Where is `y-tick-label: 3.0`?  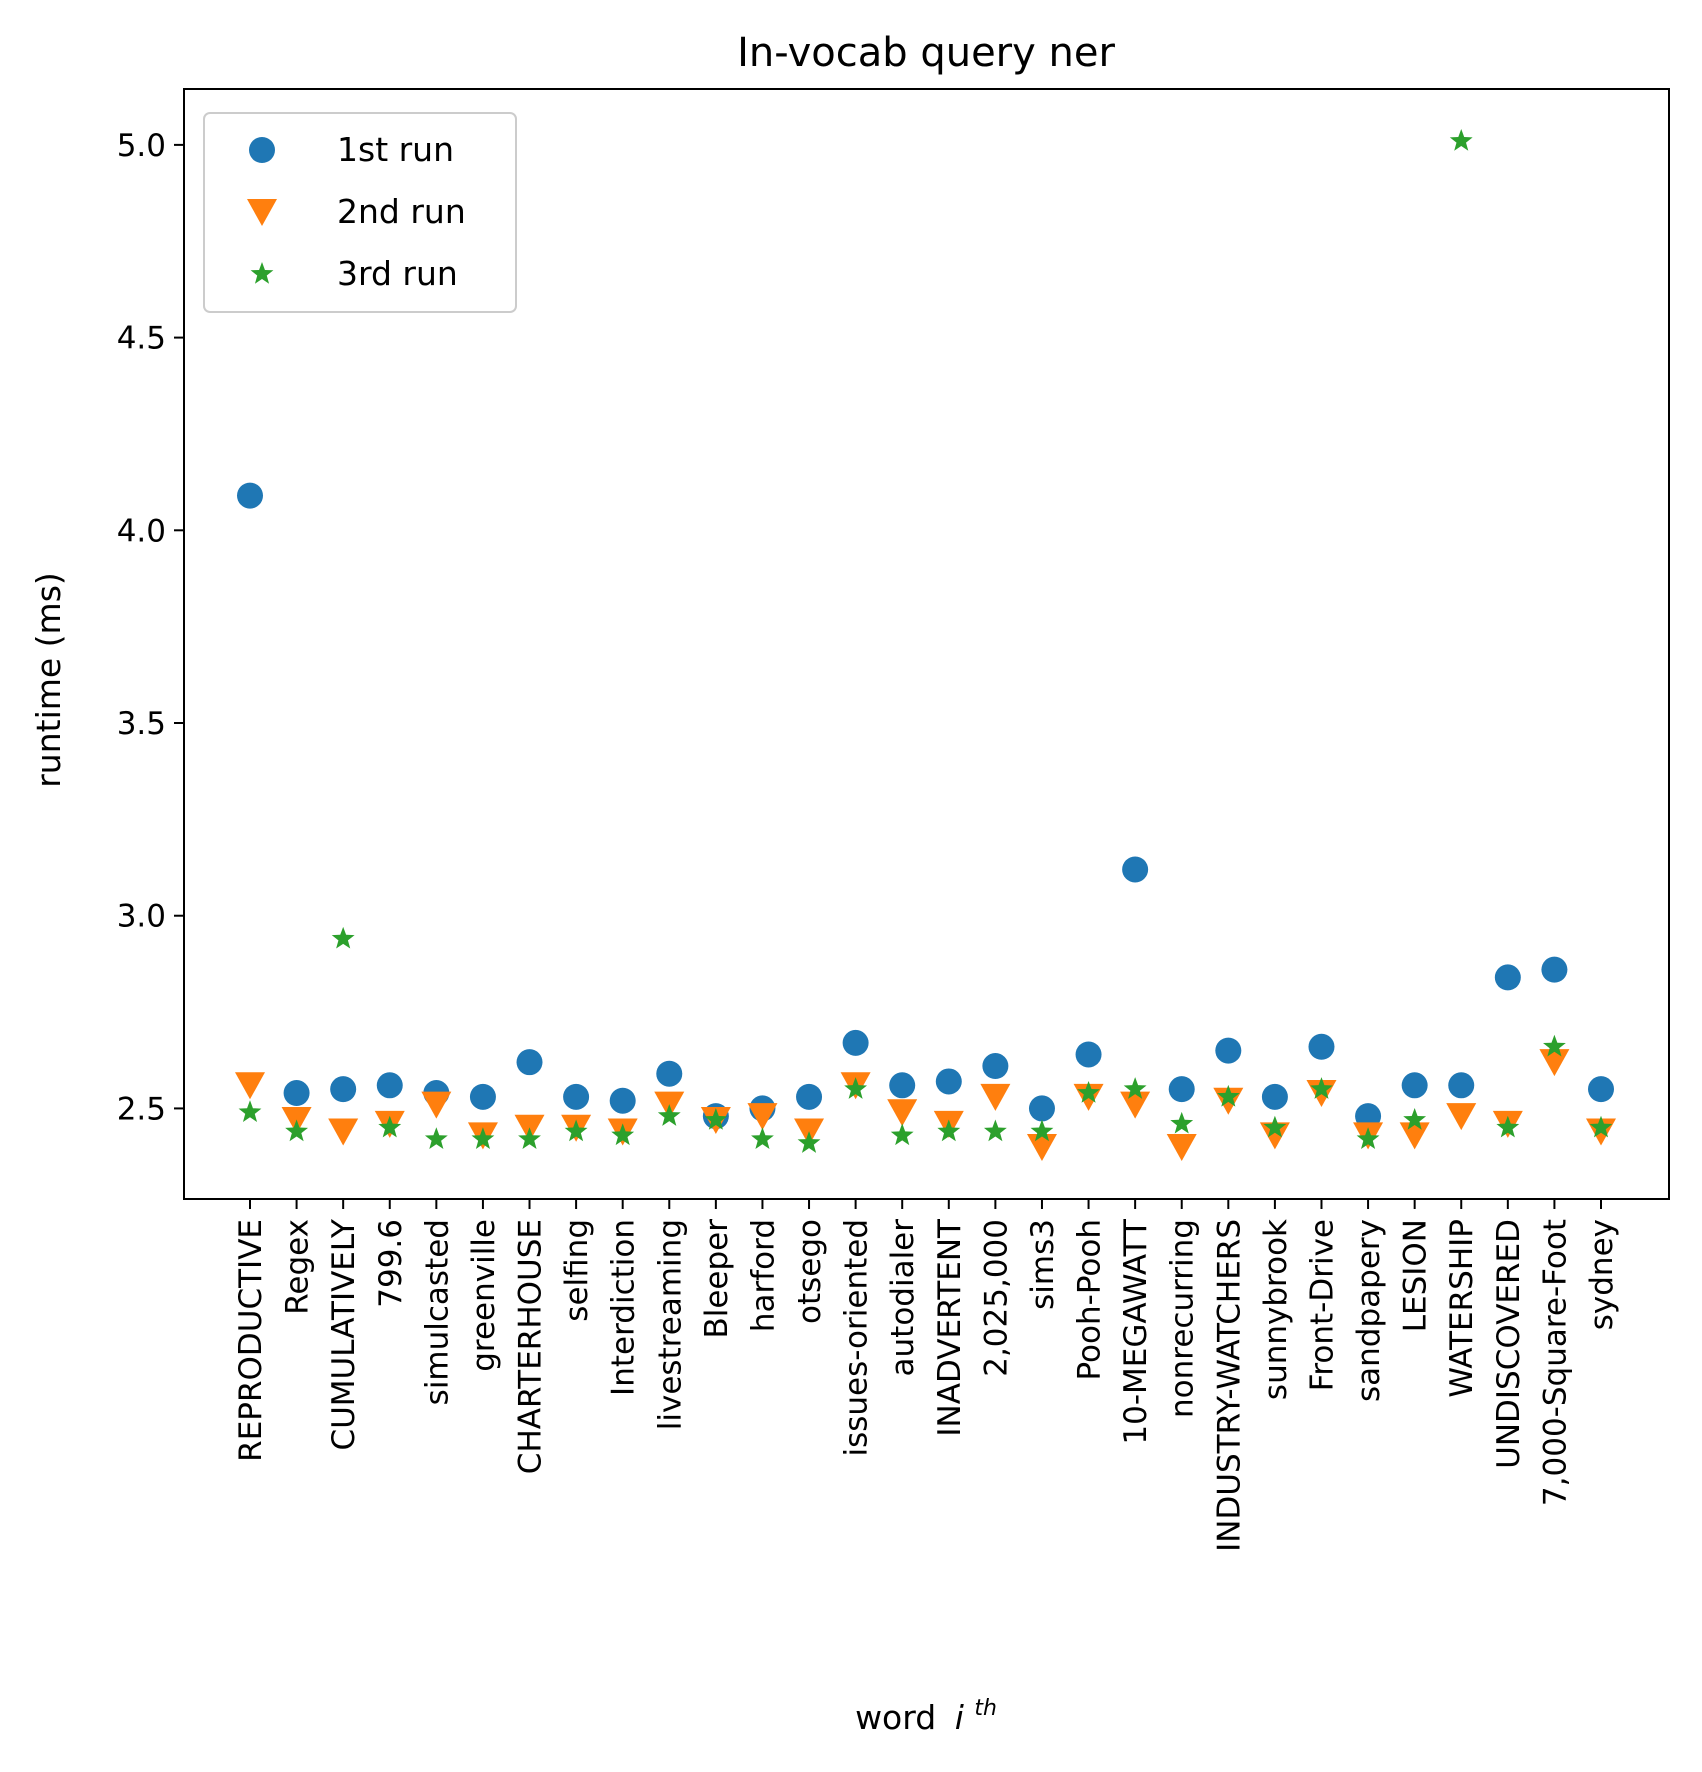 y-tick-label: 3.0 is located at coordinates (141, 917).